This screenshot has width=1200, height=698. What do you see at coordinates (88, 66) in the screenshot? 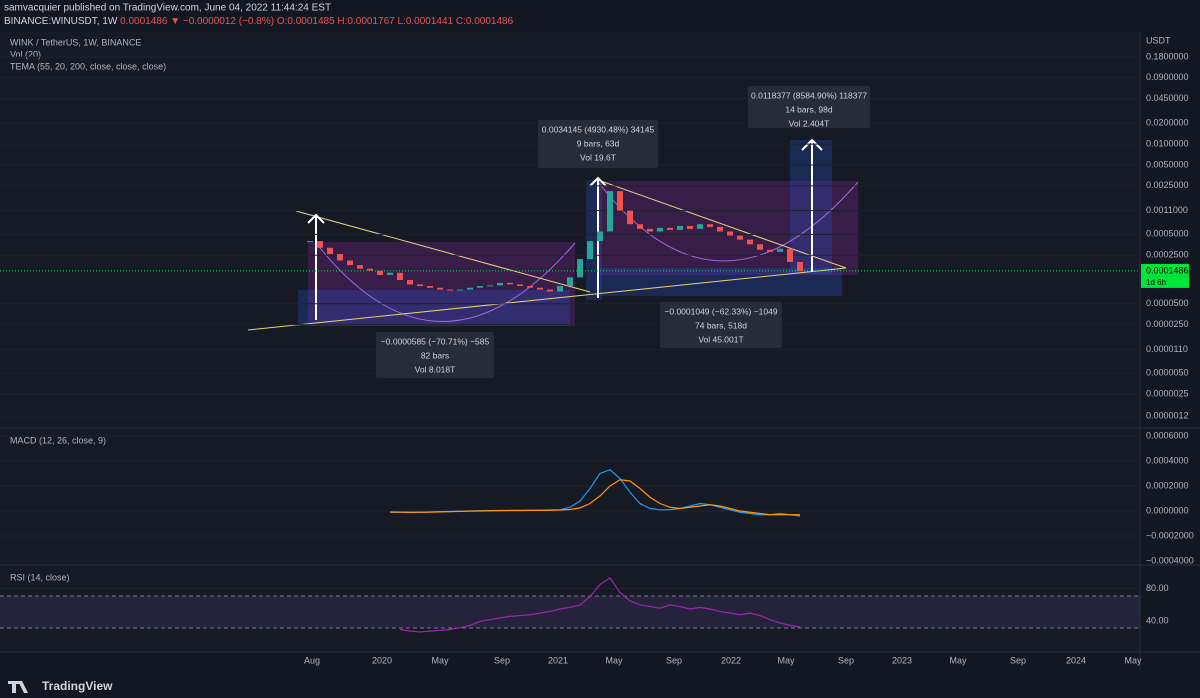
I see `legend-tema: TEMA (55, 20, 200, close, close, close)` at bounding box center [88, 66].